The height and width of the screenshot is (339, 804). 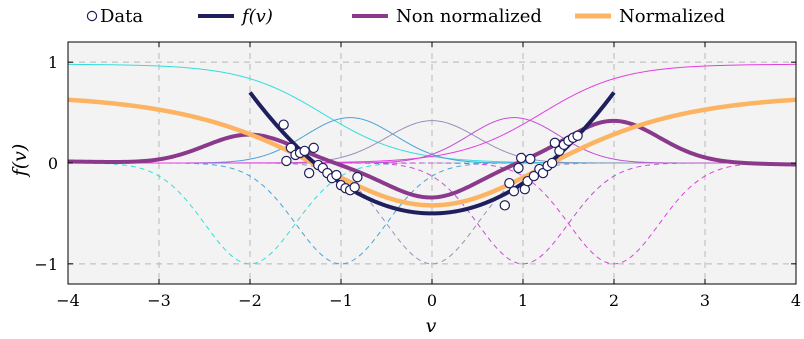 What do you see at coordinates (672, 16) in the screenshot?
I see `legend-label: Normalized` at bounding box center [672, 16].